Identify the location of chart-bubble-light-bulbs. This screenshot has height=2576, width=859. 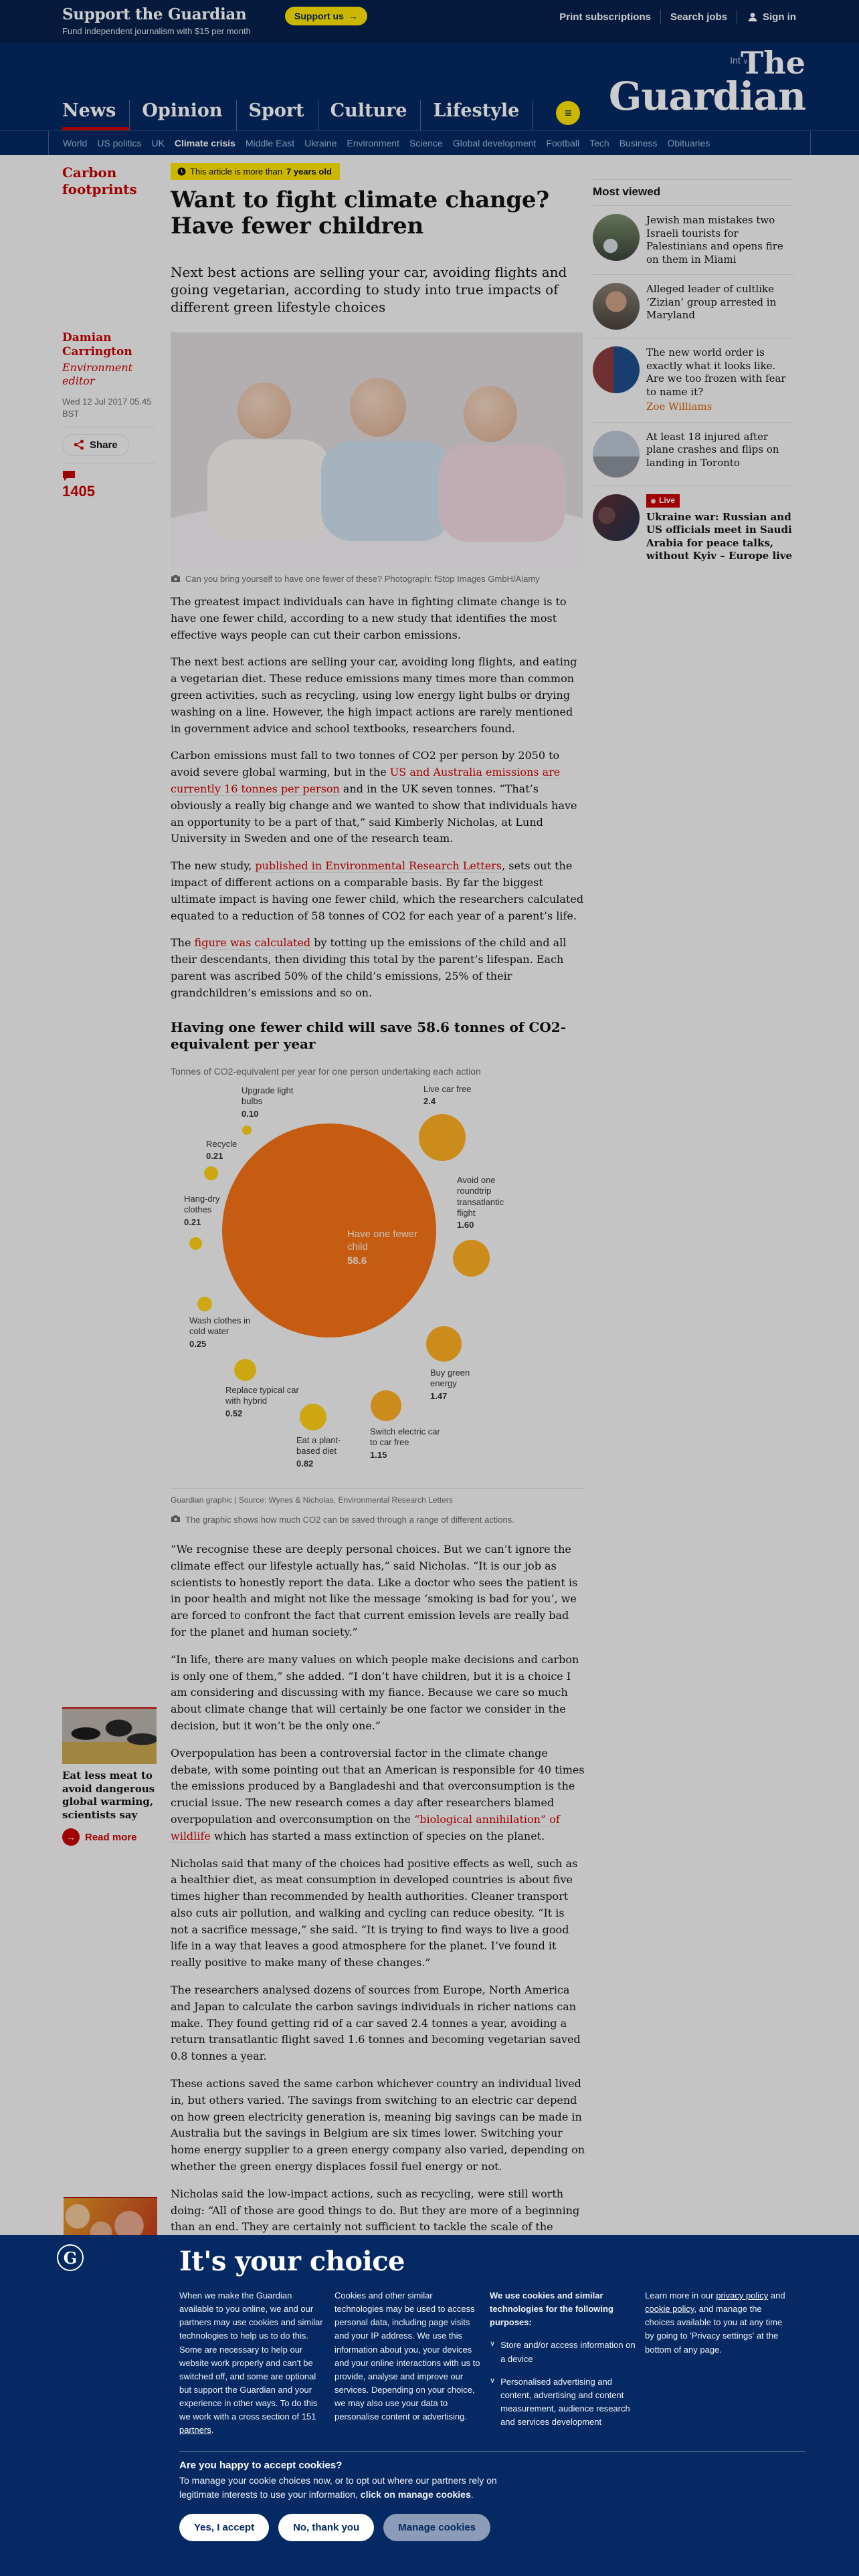
(247, 1130).